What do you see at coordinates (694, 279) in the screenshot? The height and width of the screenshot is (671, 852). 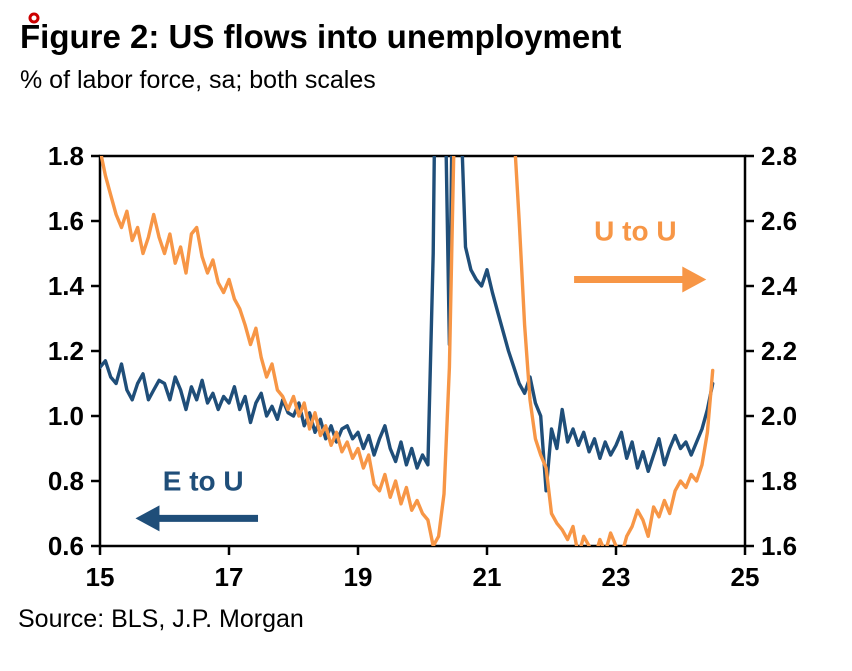 I see `annotation-arrow-head-u-to-u` at bounding box center [694, 279].